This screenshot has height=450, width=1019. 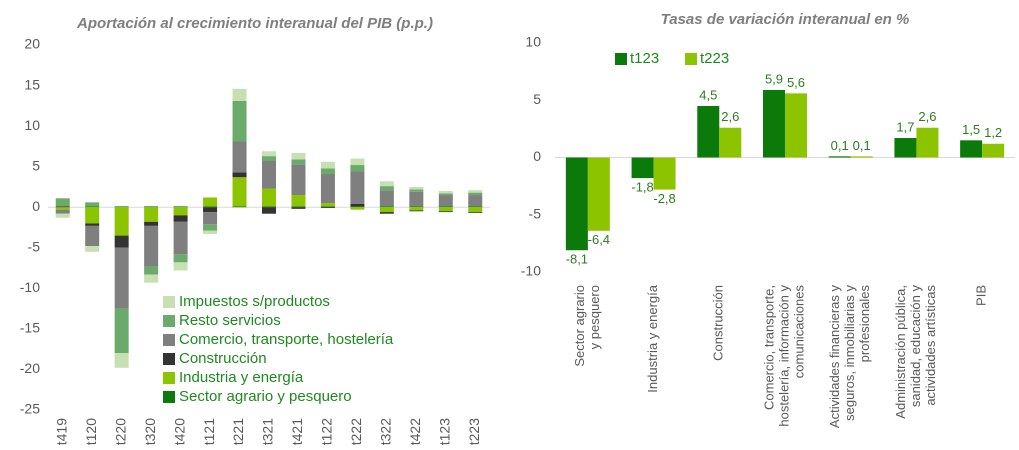 I want to click on x-tick-label: t422, so click(x=415, y=431).